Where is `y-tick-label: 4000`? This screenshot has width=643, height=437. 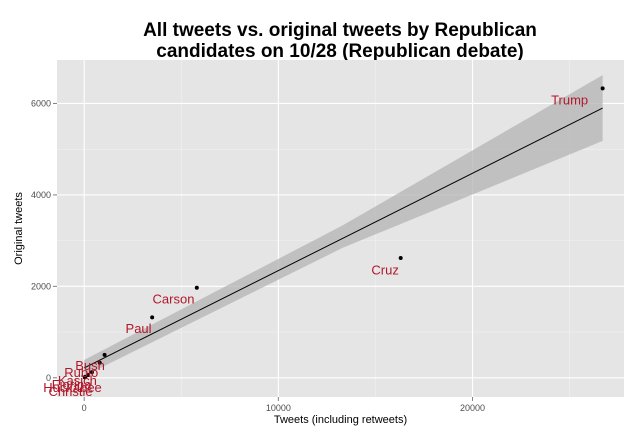
y-tick-label: 4000 is located at coordinates (41, 195).